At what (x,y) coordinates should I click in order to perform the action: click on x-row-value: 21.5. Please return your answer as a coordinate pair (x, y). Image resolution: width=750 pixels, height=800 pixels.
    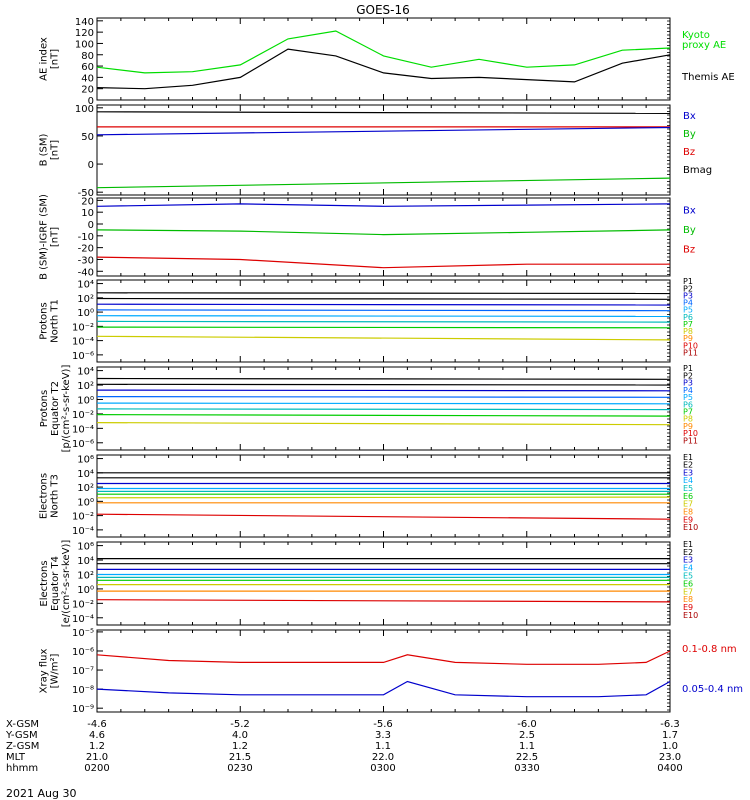
    Looking at the image, I should click on (240, 757).